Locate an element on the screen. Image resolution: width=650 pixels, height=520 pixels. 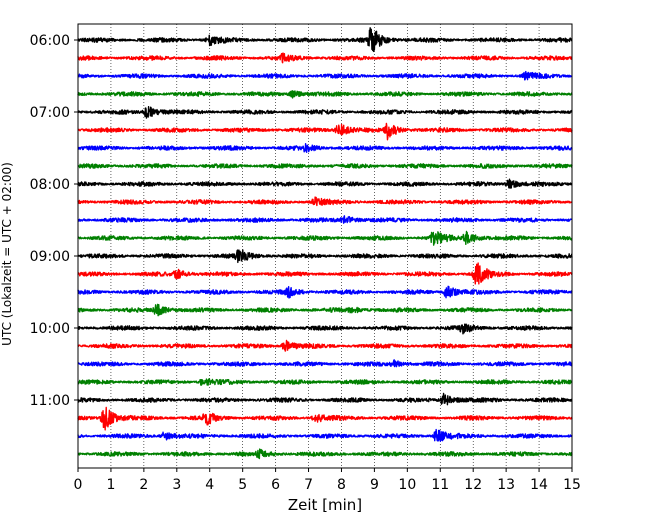
x-tick-label: 0 is located at coordinates (78, 485).